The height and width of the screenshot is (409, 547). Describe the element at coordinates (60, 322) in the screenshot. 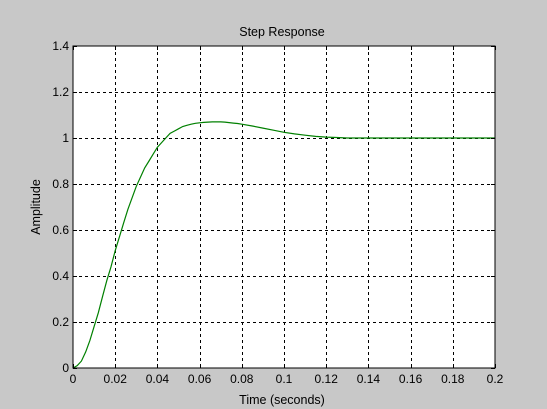

I see `y-tick-label: 0.2` at that location.